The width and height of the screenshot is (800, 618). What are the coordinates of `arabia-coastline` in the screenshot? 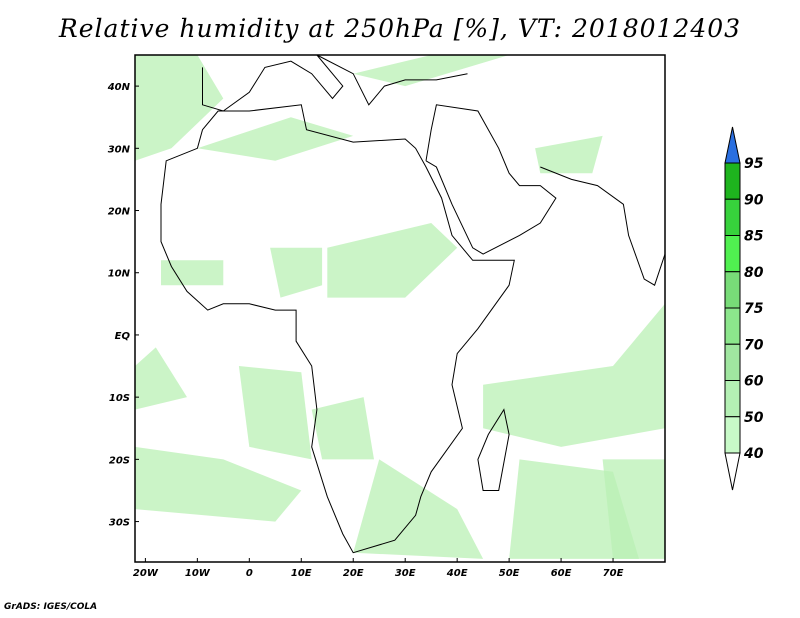 It's located at (491, 179).